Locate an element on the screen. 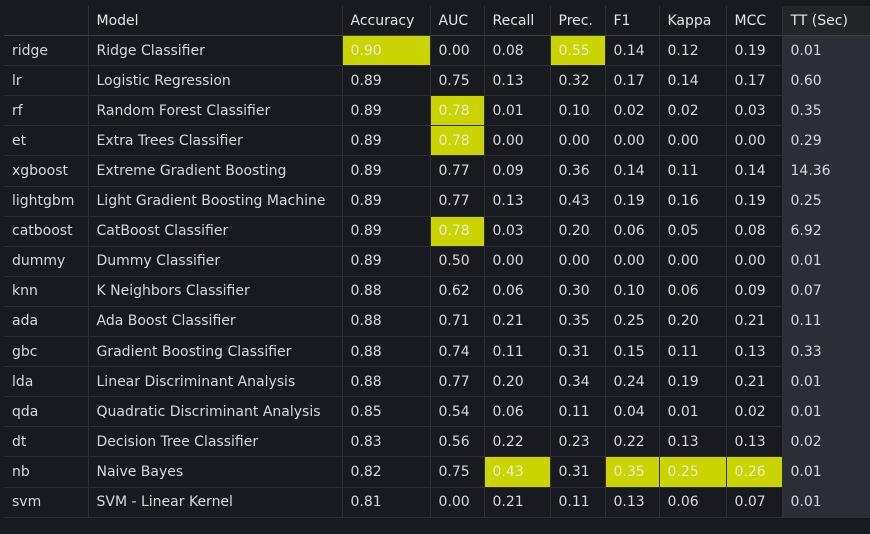 The image size is (870, 534). cell-mcc: 0.09 is located at coordinates (754, 291).